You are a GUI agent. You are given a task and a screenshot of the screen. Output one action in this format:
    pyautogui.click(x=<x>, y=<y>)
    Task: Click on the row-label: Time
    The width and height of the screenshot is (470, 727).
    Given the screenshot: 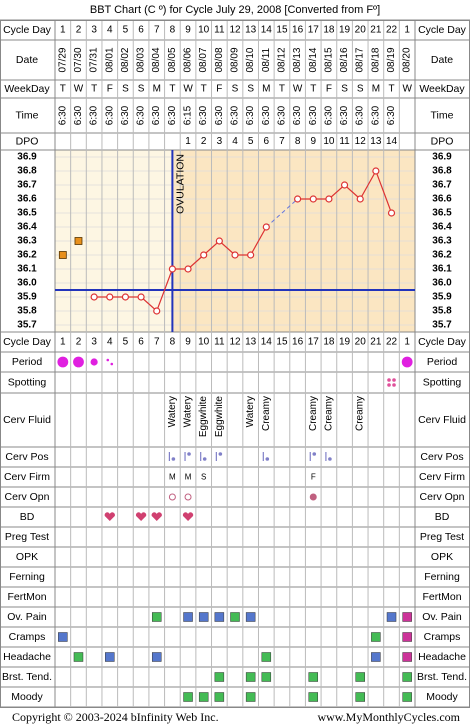 What is the action you would take?
    pyautogui.click(x=442, y=116)
    